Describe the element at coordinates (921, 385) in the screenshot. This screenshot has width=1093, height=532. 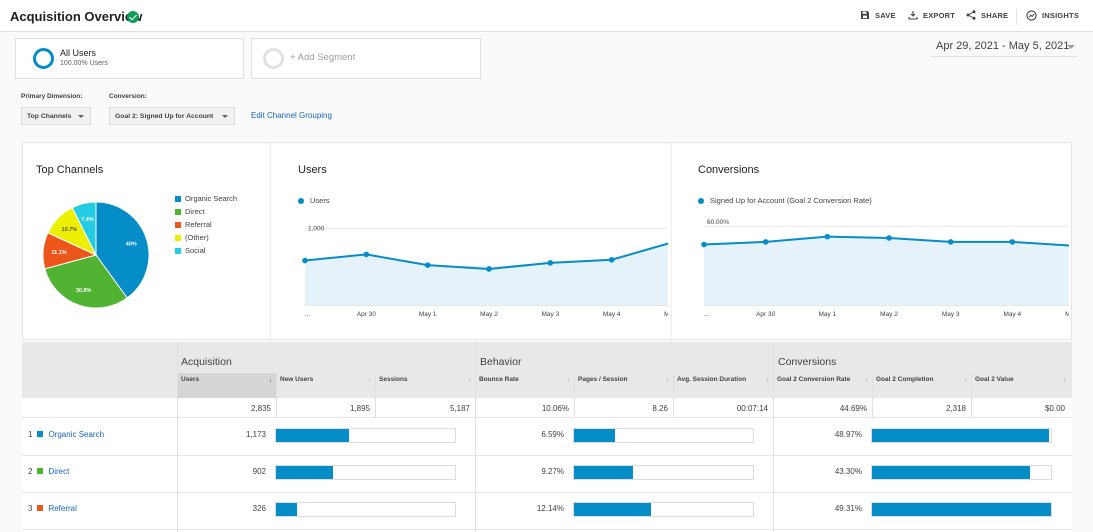
I see `column-header-goal-2-completion: Goal 2 Completion ↕` at that location.